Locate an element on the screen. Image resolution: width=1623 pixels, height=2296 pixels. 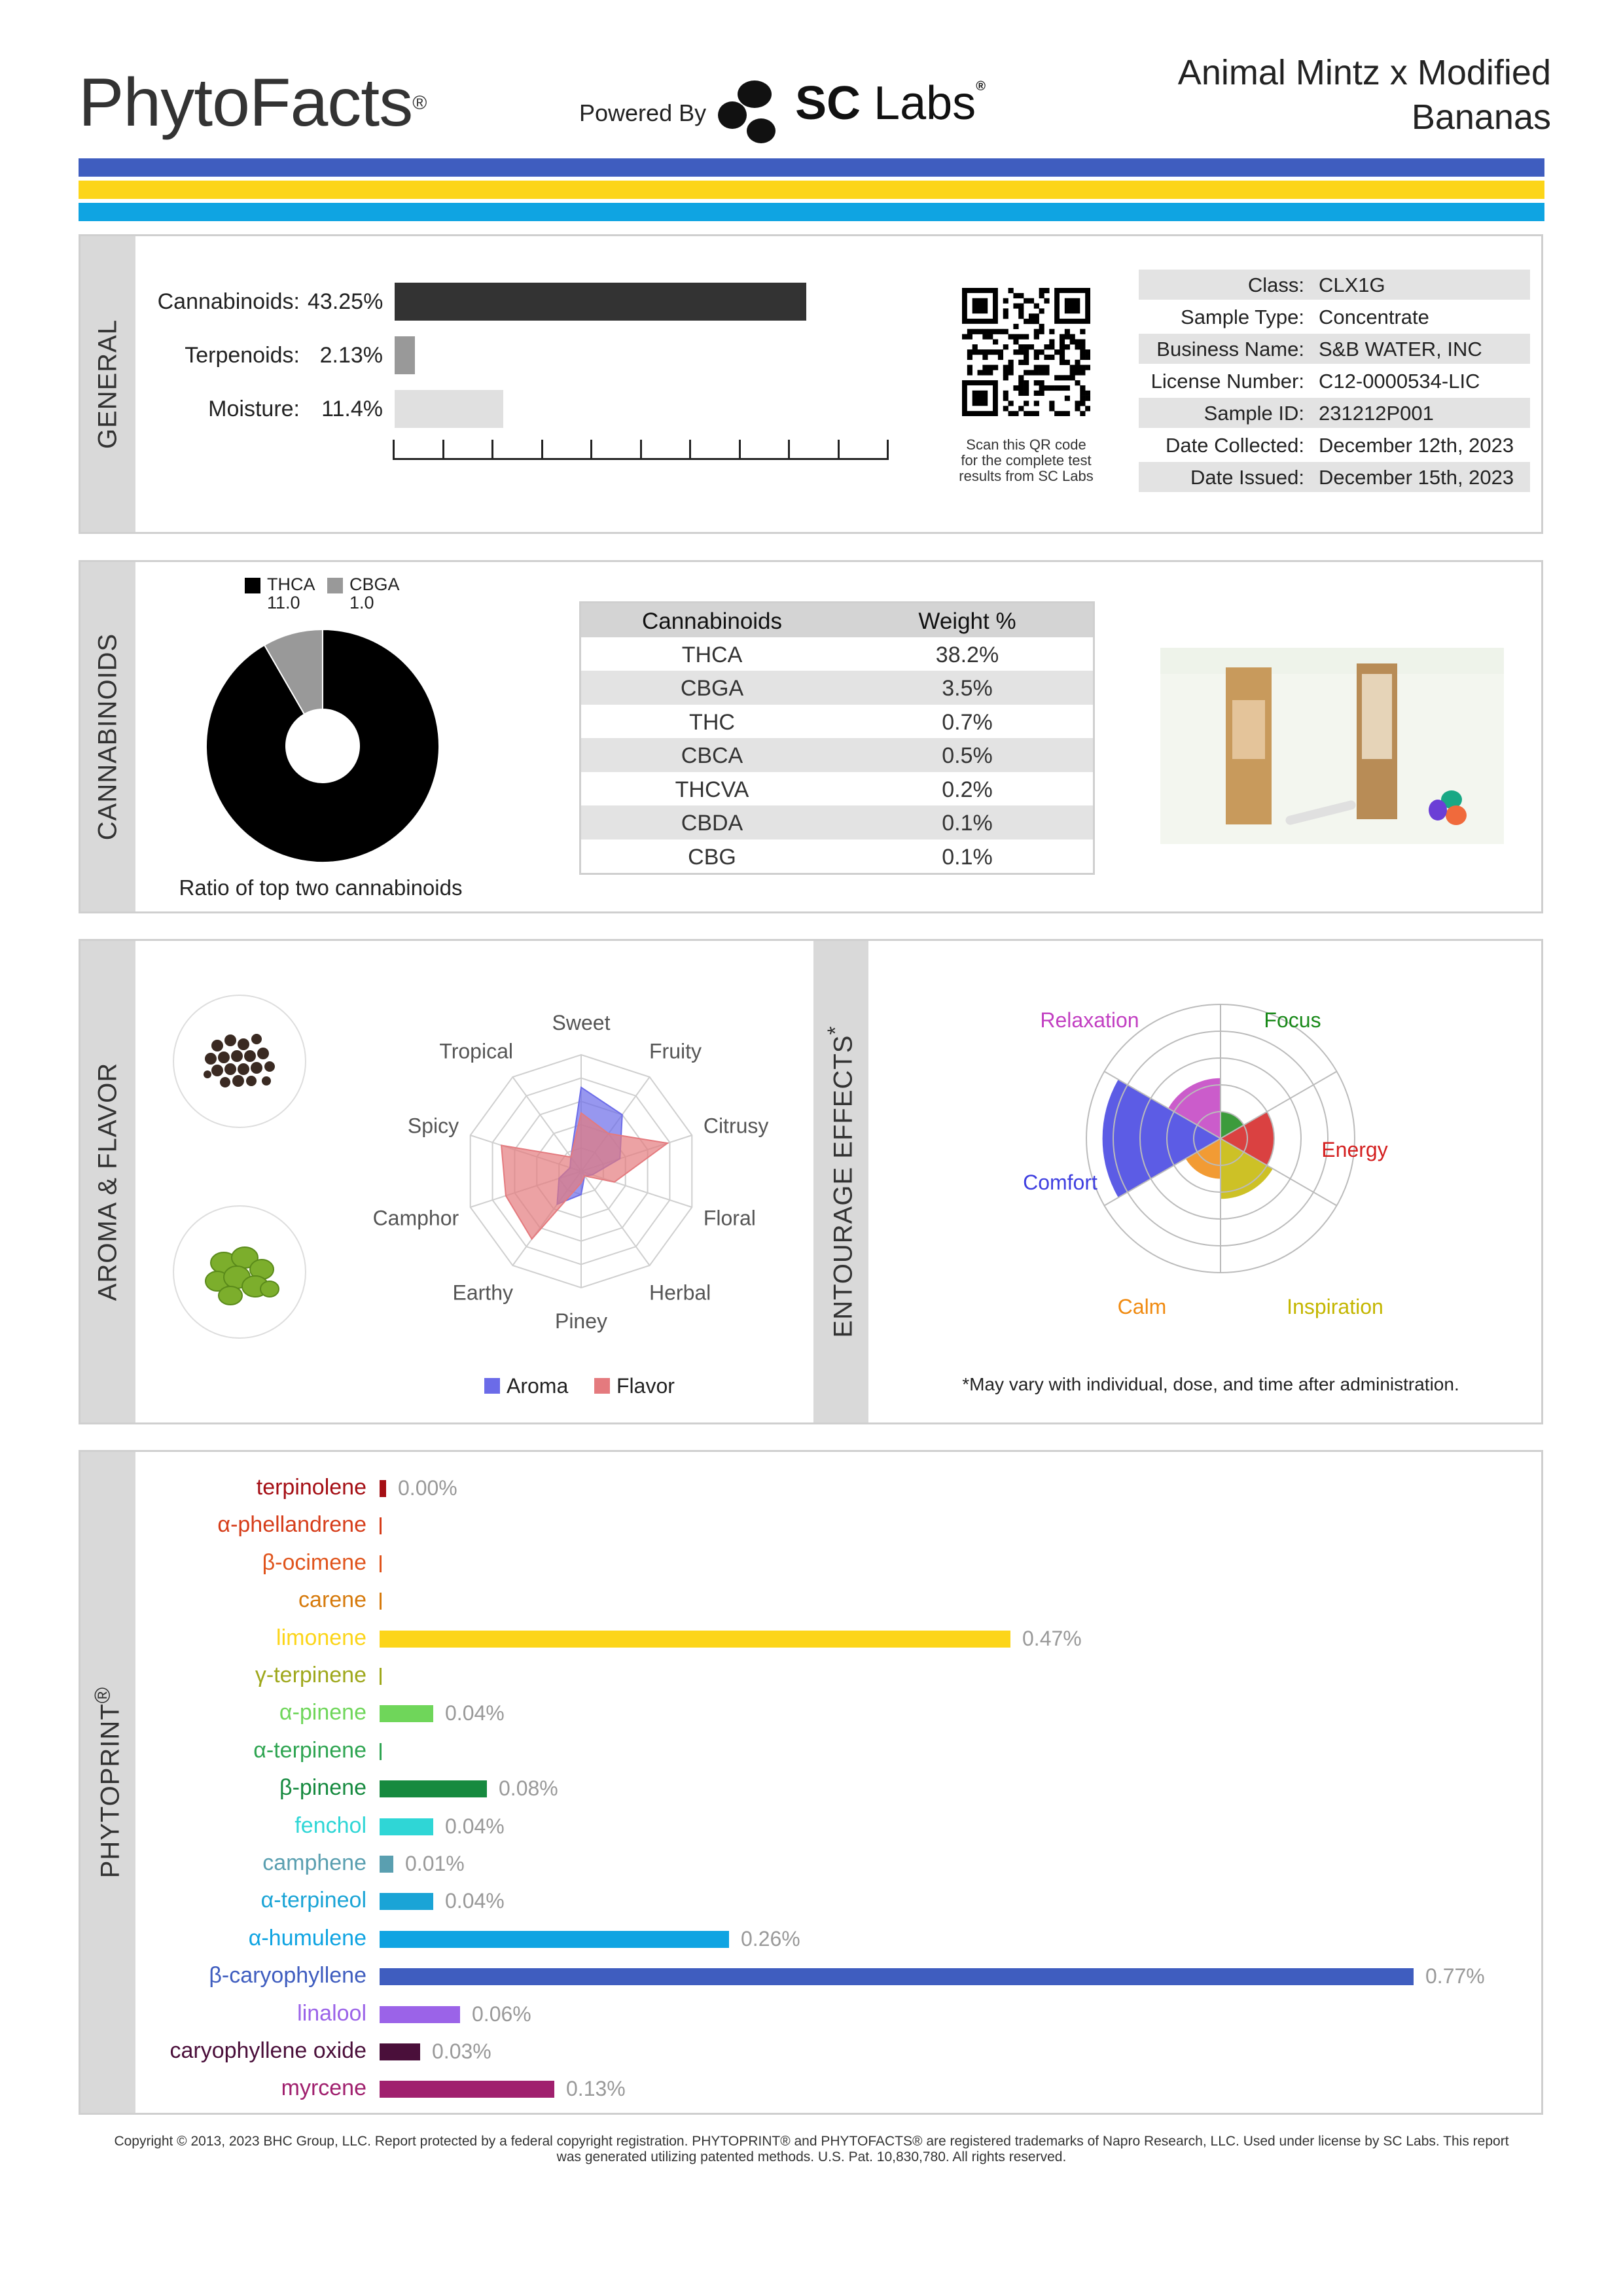
cannabinoids-tab: CANNABINOIDS is located at coordinates (108, 736).